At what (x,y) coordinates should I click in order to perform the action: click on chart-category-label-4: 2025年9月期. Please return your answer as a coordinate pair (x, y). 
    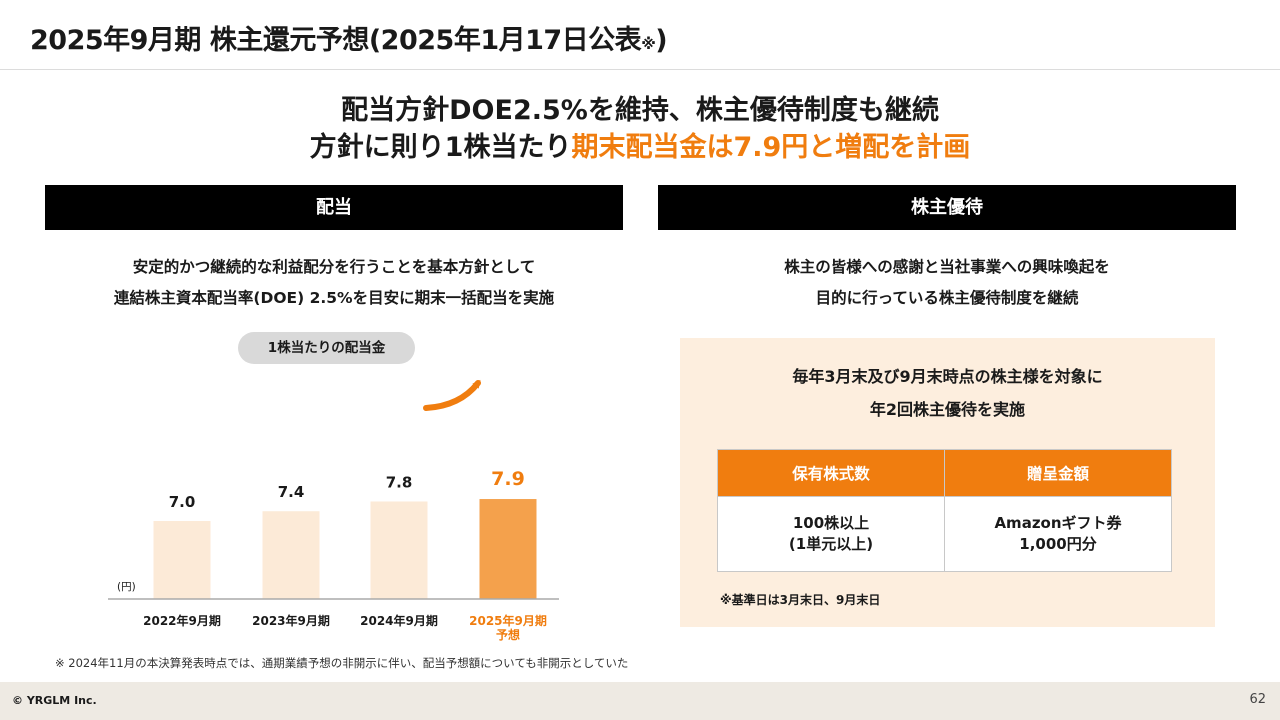
    Looking at the image, I should click on (508, 620).